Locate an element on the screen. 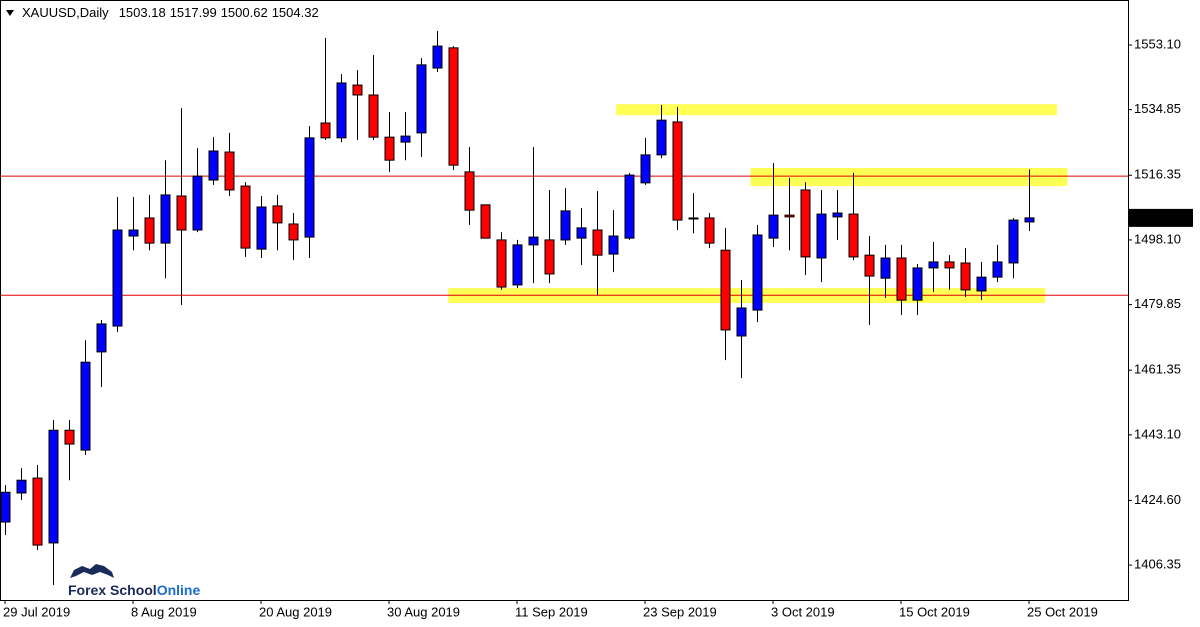  header-high: 1517.99 is located at coordinates (193, 12).